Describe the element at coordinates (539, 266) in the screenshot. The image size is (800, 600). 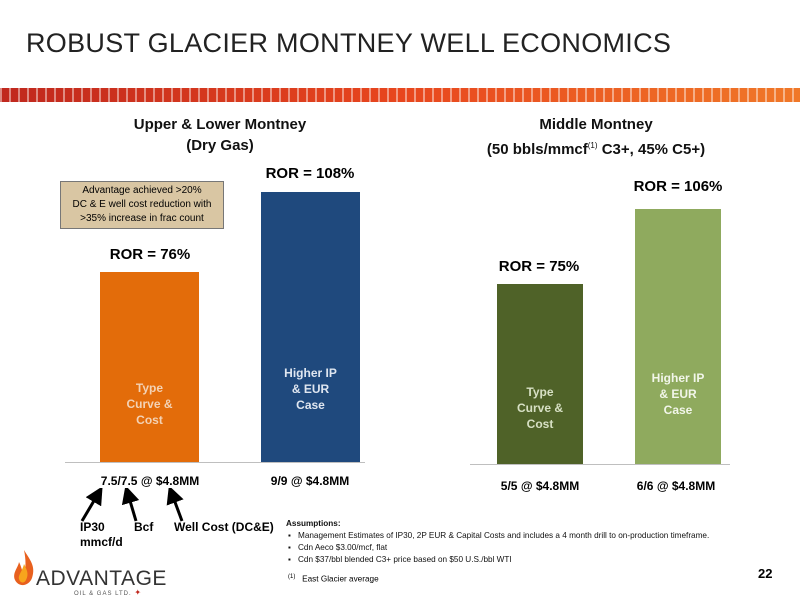
I see `right-bar-1-value-label: ROR = 75%` at that location.